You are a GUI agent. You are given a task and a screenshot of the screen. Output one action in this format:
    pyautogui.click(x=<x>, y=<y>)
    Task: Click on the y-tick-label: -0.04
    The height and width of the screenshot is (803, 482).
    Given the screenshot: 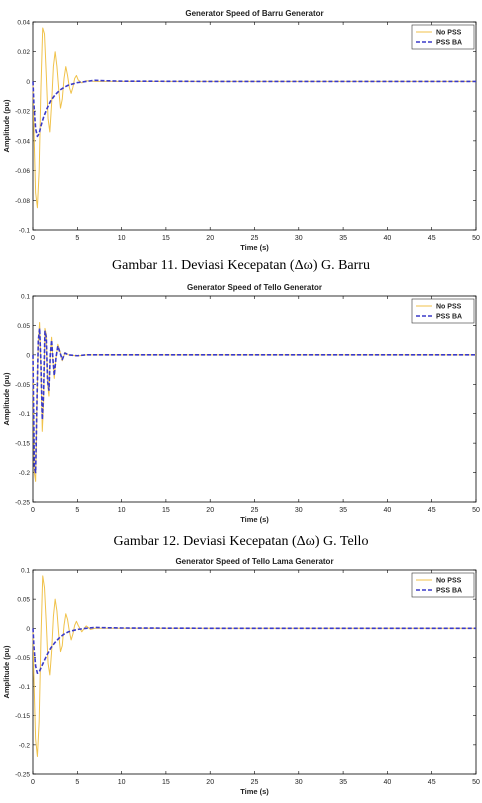 What is the action you would take?
    pyautogui.click(x=22, y=141)
    